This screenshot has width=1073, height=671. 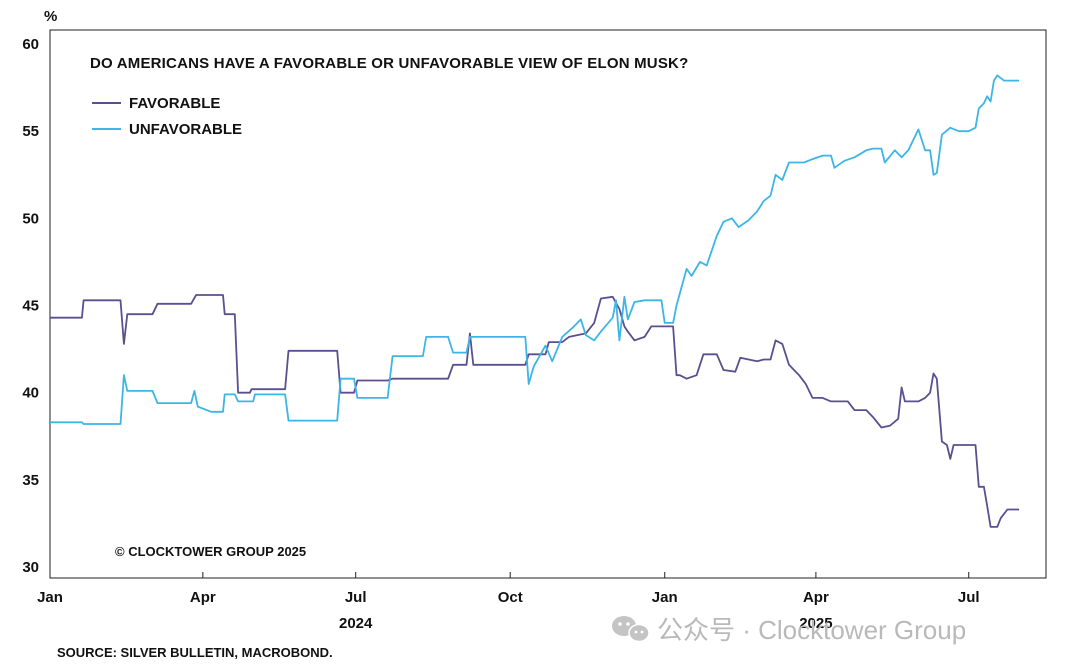 I want to click on x-year-label: 2025, so click(x=815, y=623).